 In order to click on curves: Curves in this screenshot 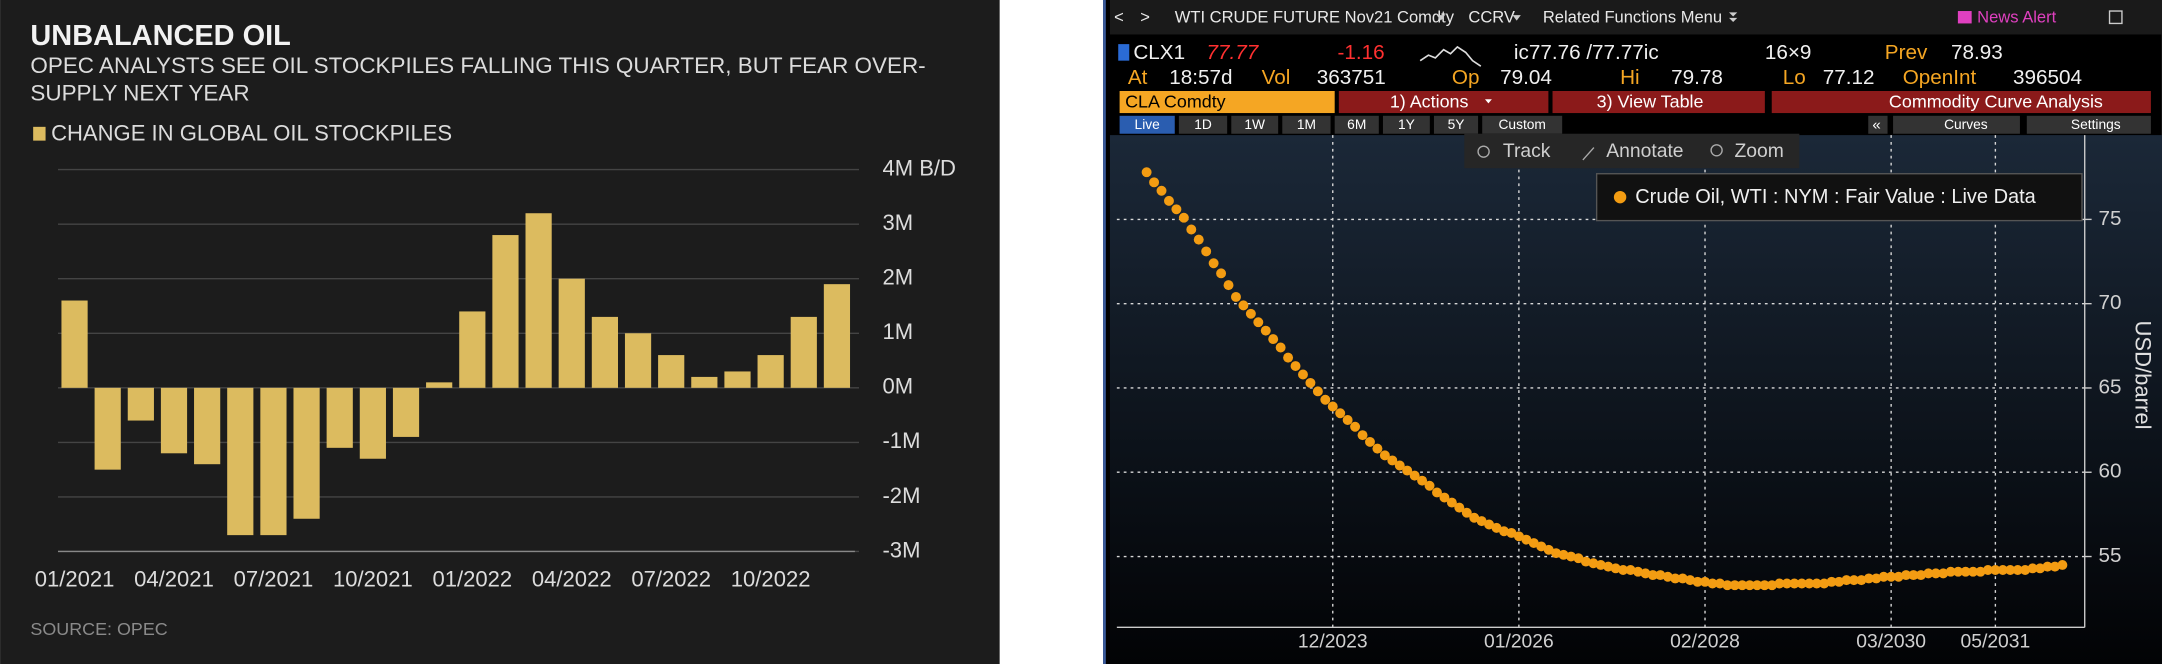, I will do `click(1966, 124)`.